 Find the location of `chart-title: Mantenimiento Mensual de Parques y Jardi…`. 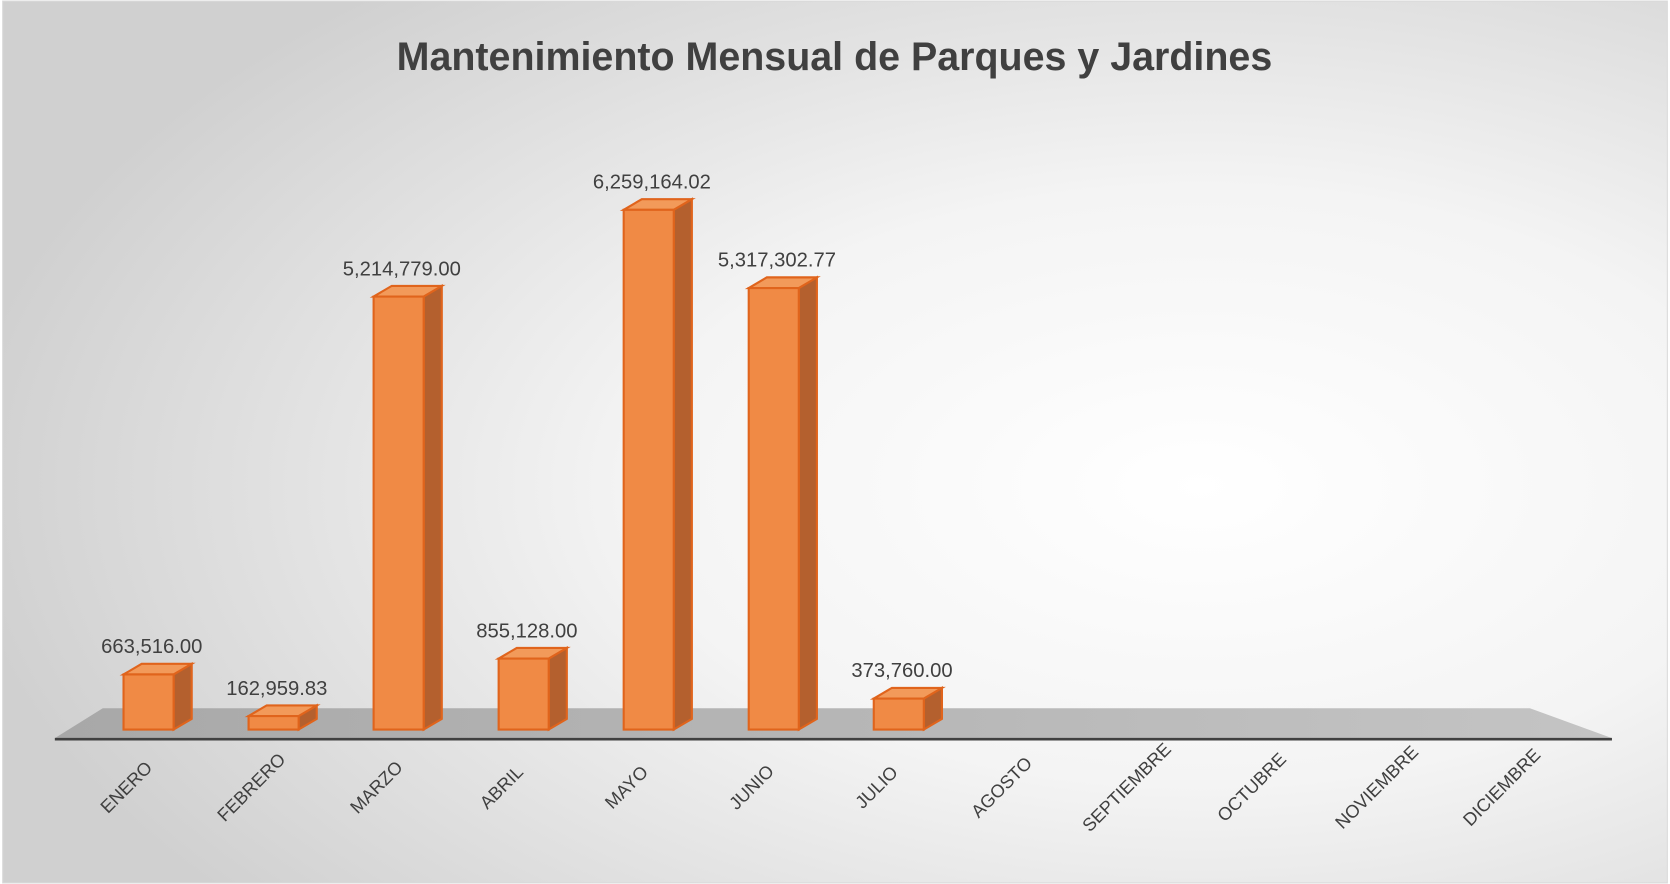

chart-title: Mantenimiento Mensual de Parques y Jardi… is located at coordinates (835, 57).